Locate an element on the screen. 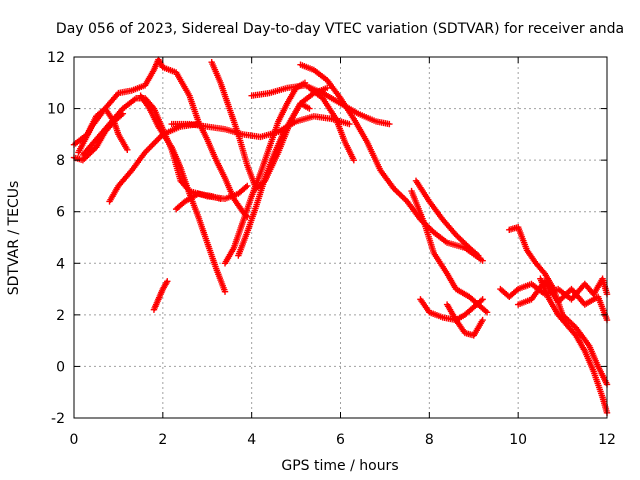  y-tick-label: 4 is located at coordinates (60, 264).